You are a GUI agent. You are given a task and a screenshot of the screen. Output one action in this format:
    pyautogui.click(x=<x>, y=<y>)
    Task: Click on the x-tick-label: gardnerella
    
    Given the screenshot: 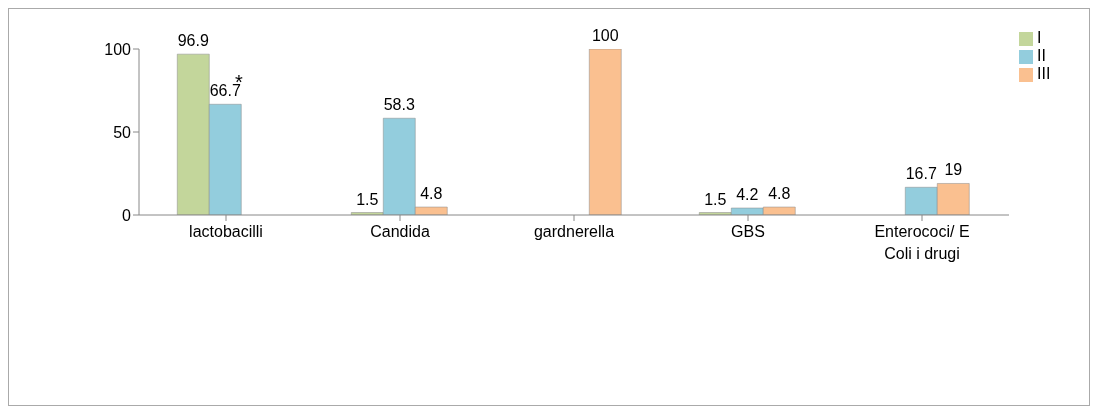 What is the action you would take?
    pyautogui.click(x=574, y=231)
    